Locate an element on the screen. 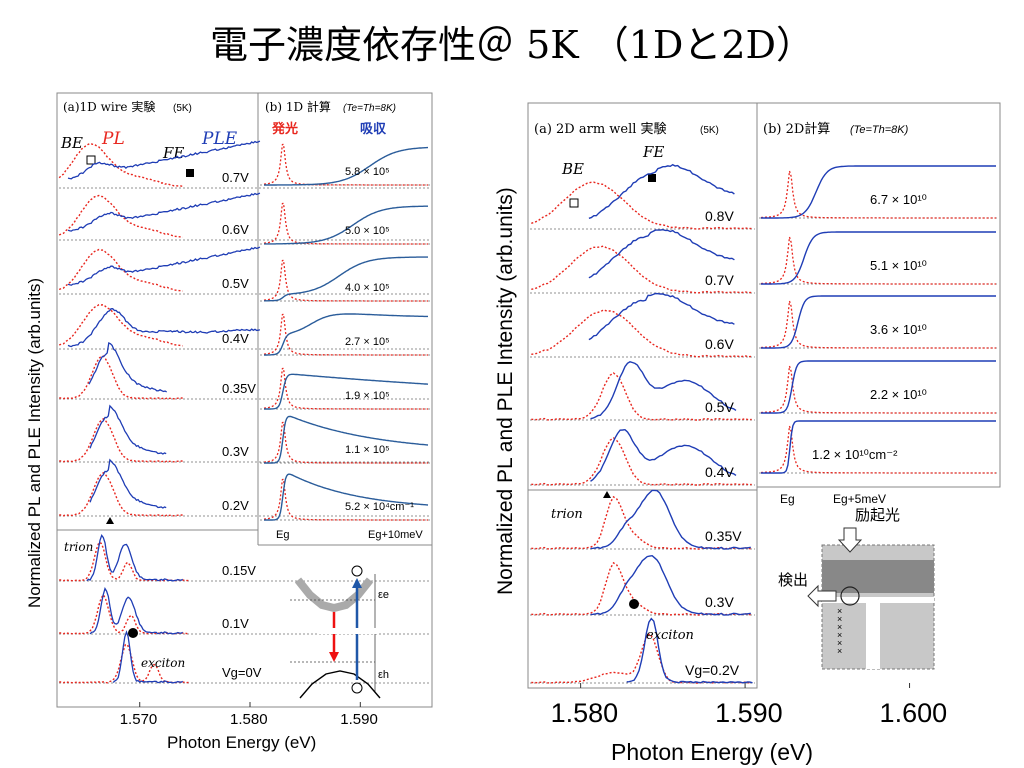 This screenshot has height=768, width=1024. label-exciton: exciton is located at coordinates (670, 635).